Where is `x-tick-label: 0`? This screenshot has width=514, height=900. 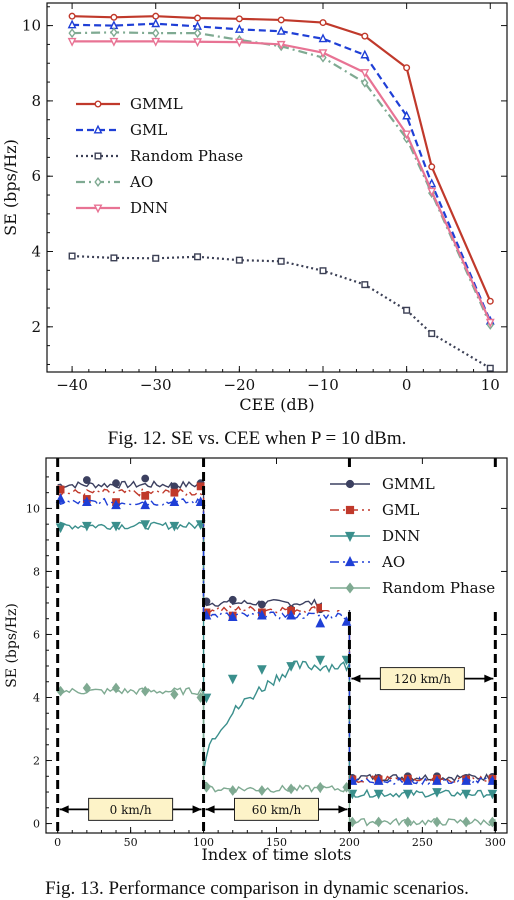
x-tick-label: 0 is located at coordinates (407, 385).